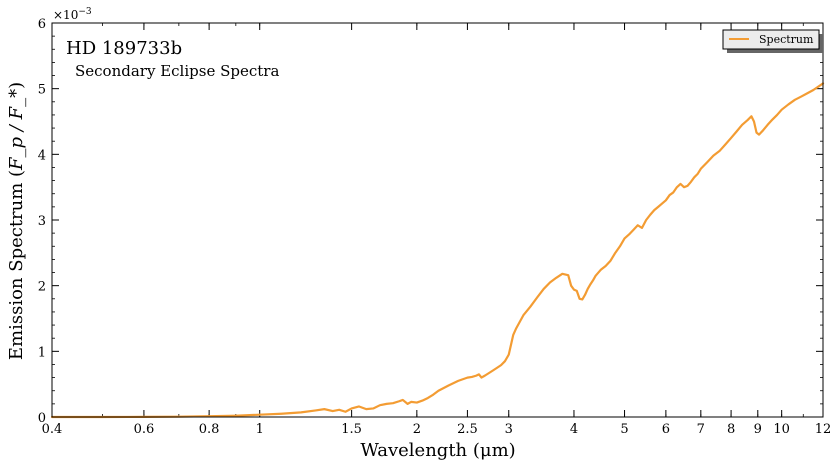 The height and width of the screenshot is (467, 840). What do you see at coordinates (85, 12) in the screenshot?
I see `y-multiplier-exponent: −3` at bounding box center [85, 12].